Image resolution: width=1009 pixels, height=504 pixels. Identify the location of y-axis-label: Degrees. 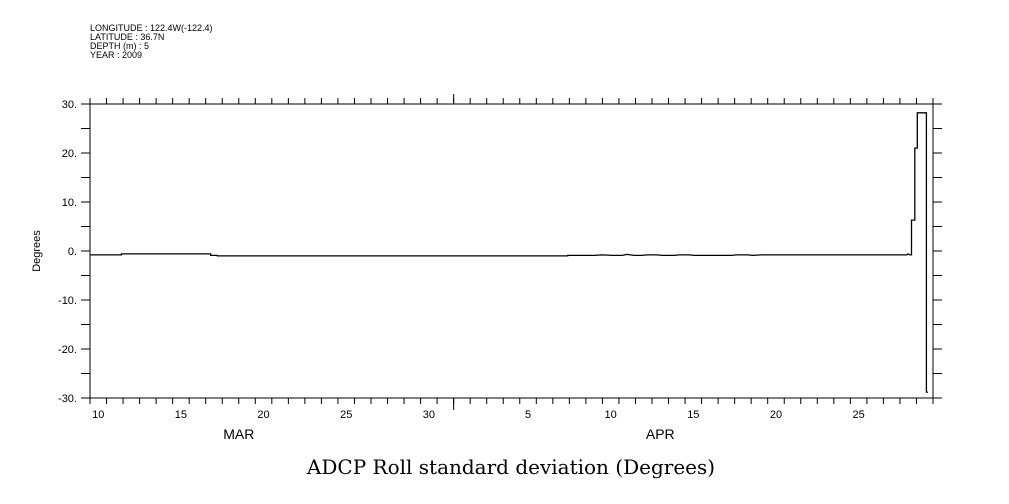
(37, 251).